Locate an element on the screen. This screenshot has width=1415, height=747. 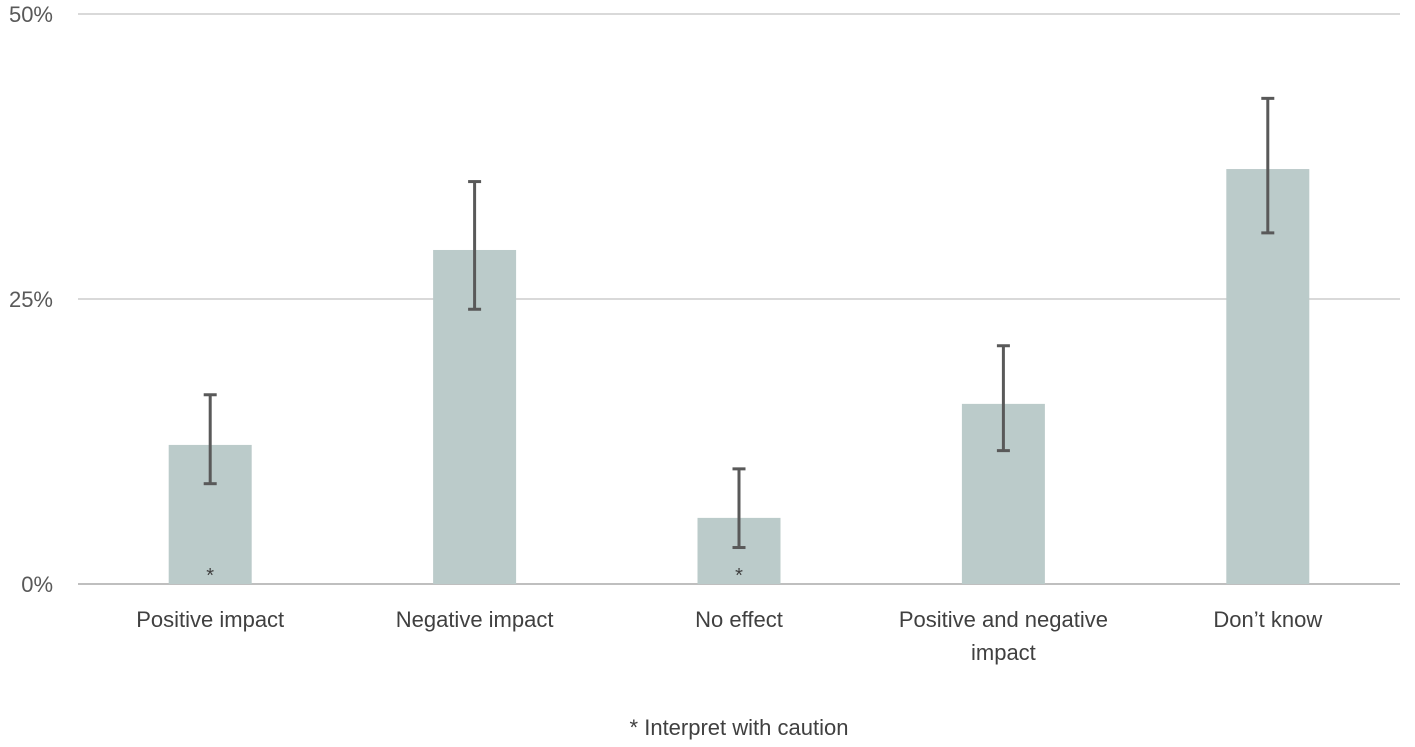
bar is located at coordinates (1268, 377).